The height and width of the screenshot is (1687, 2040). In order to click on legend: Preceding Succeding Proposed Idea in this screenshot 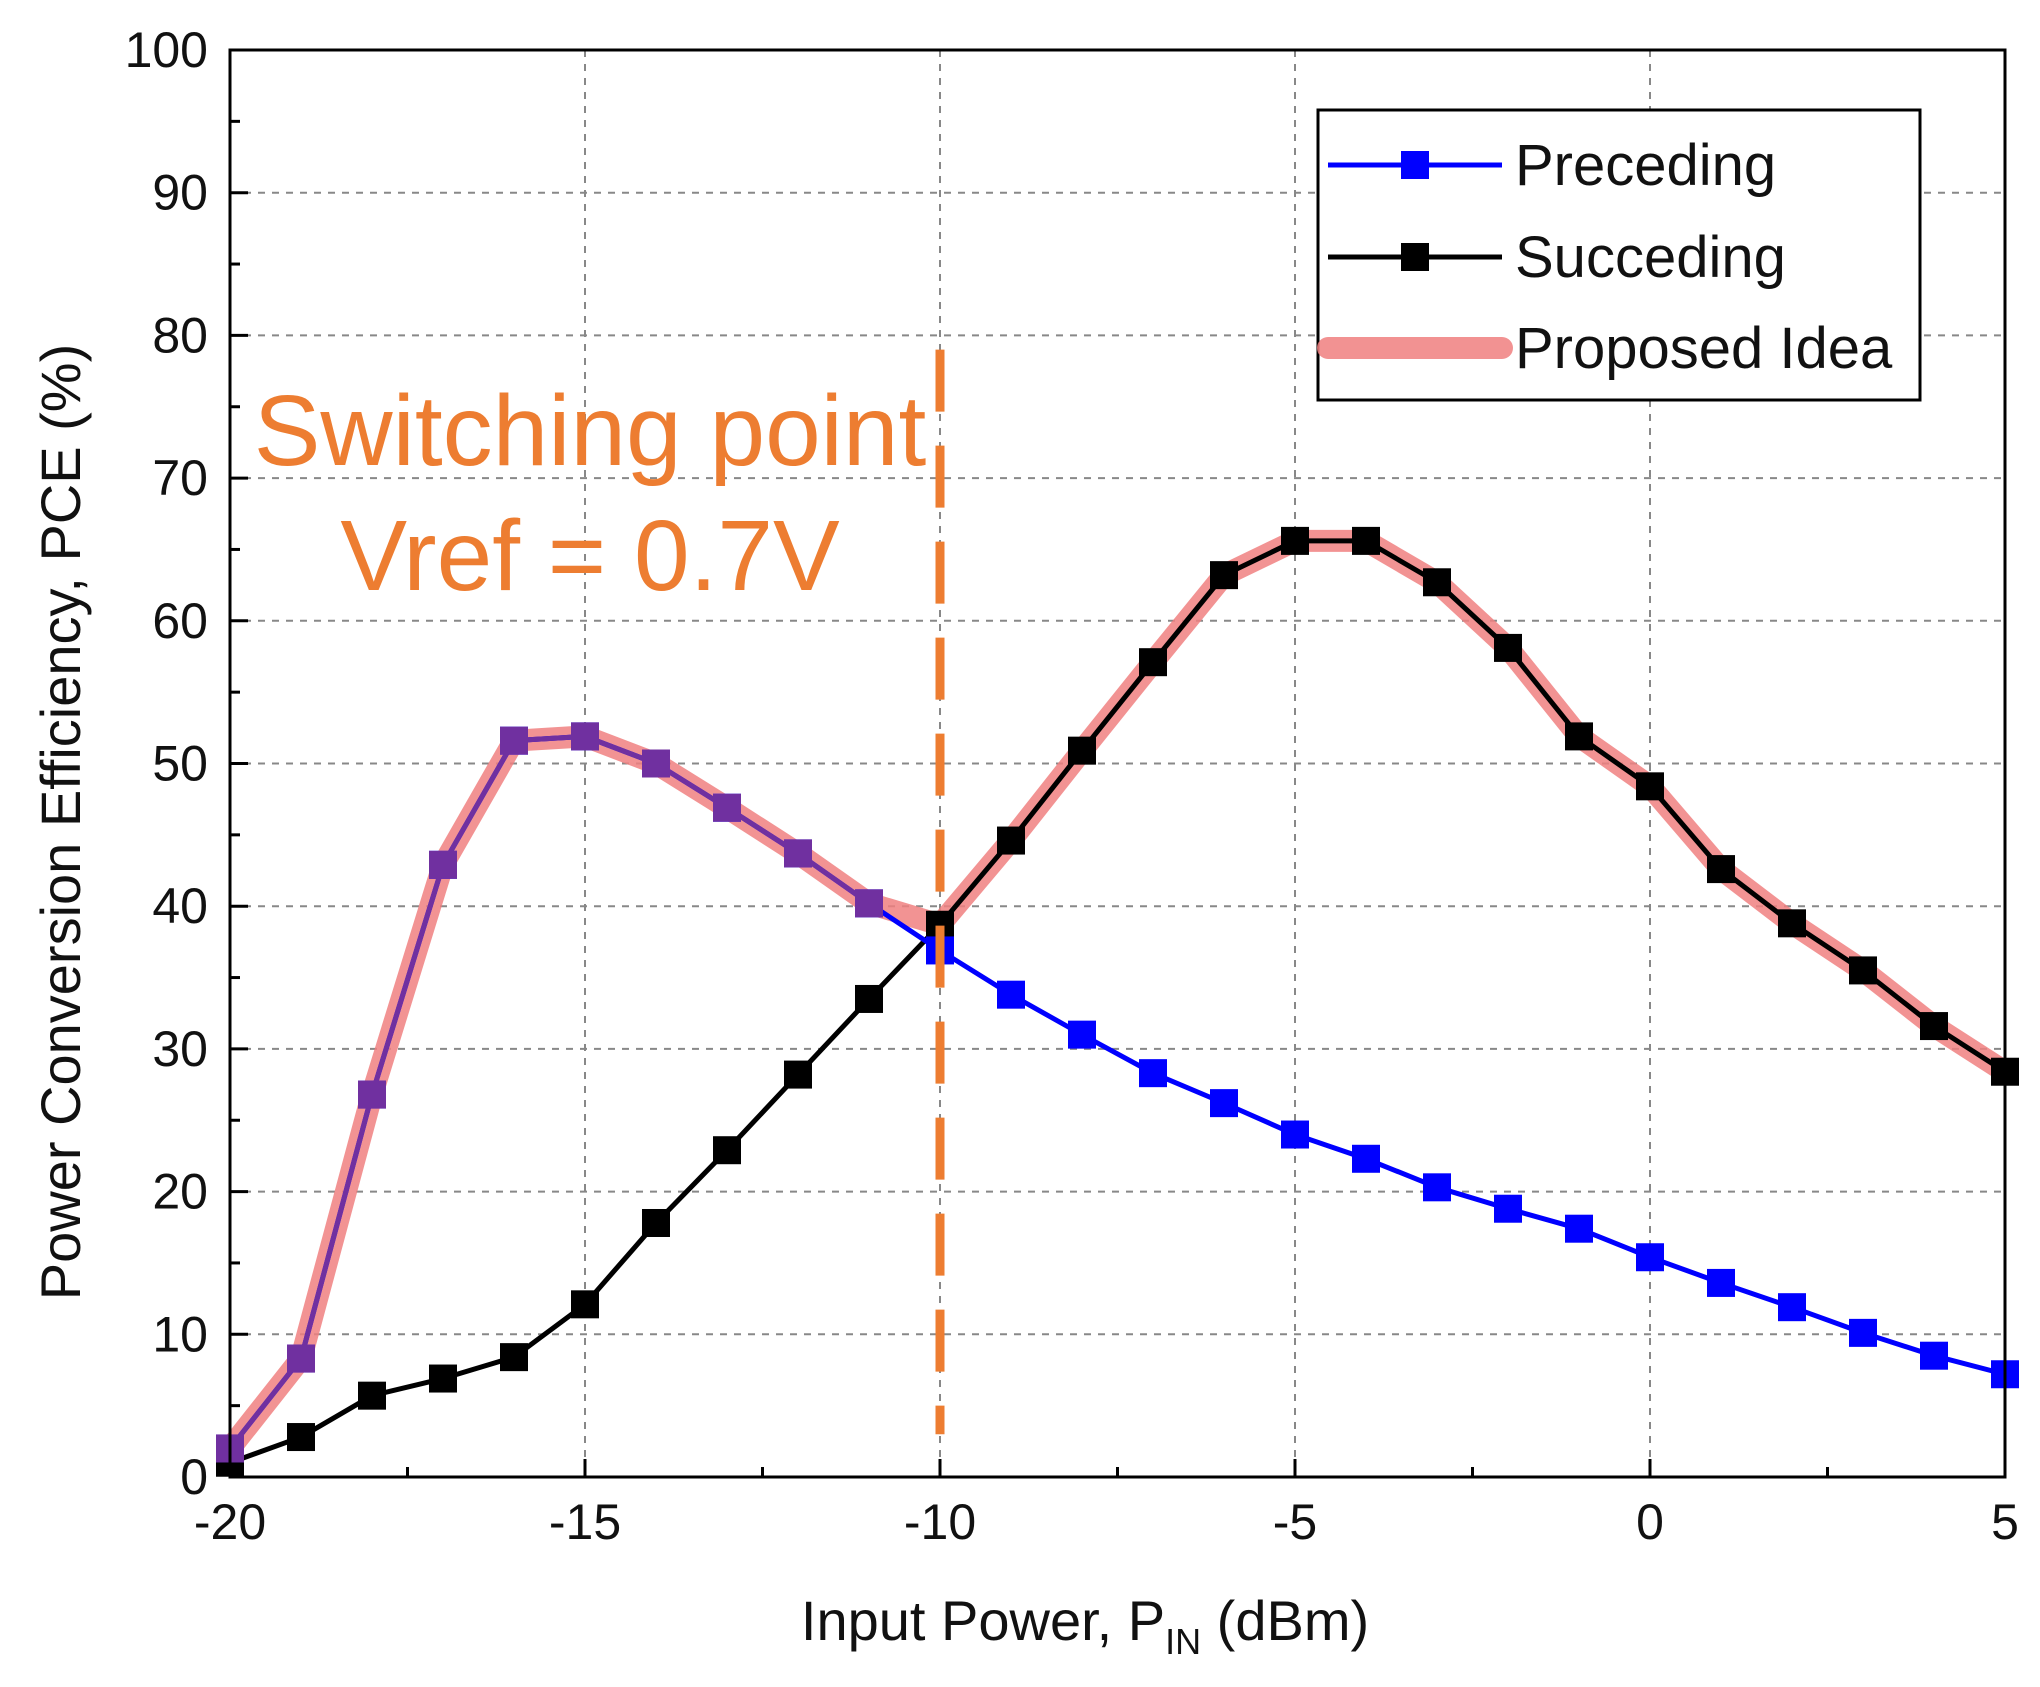, I will do `click(1619, 255)`.